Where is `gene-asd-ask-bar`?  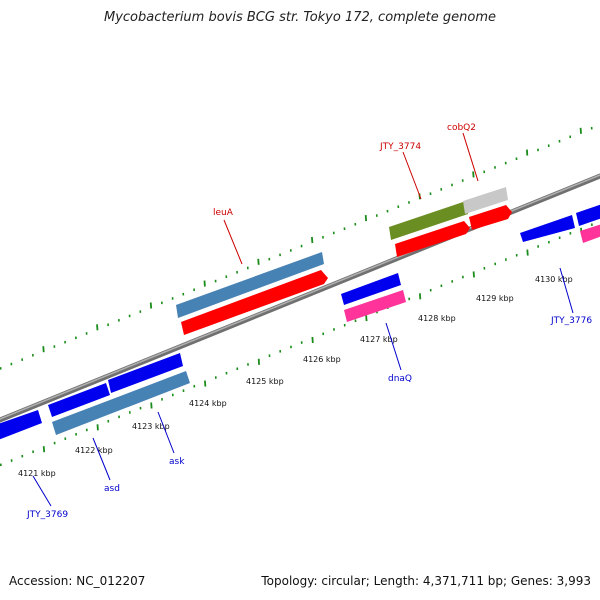 gene-asd-ask-bar is located at coordinates (121, 403).